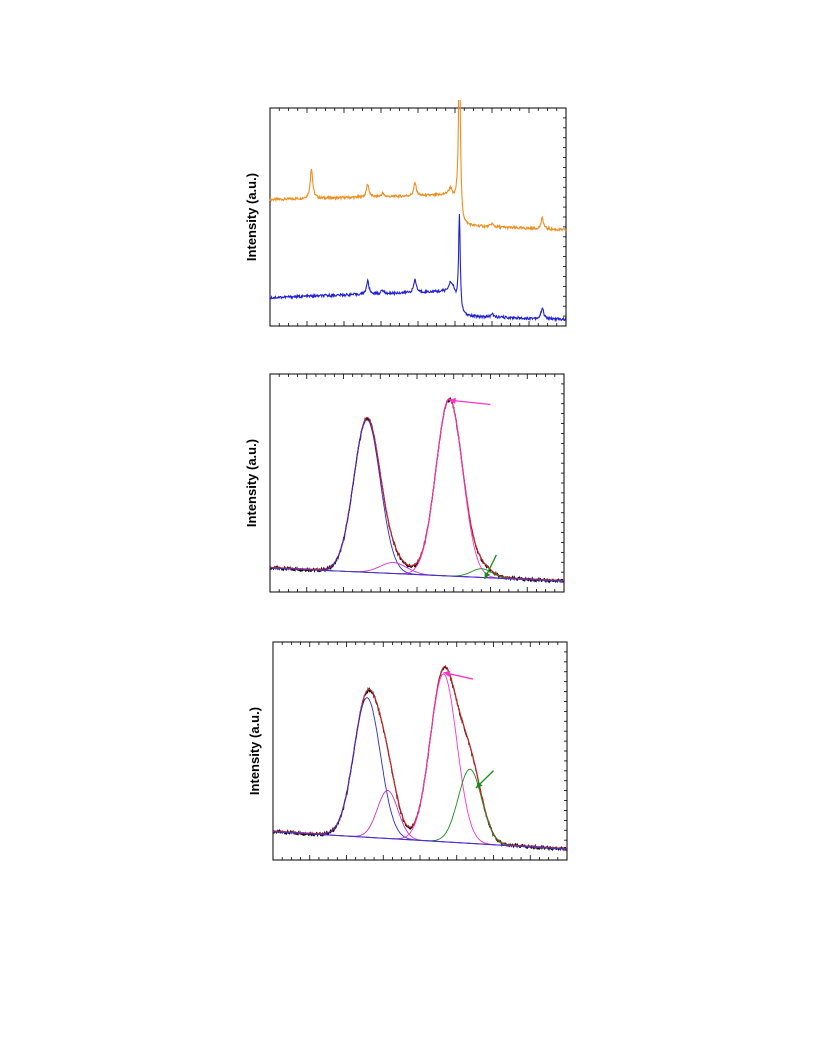  I want to click on xrd-chart: Intensity (a.u.), so click(405, 213).